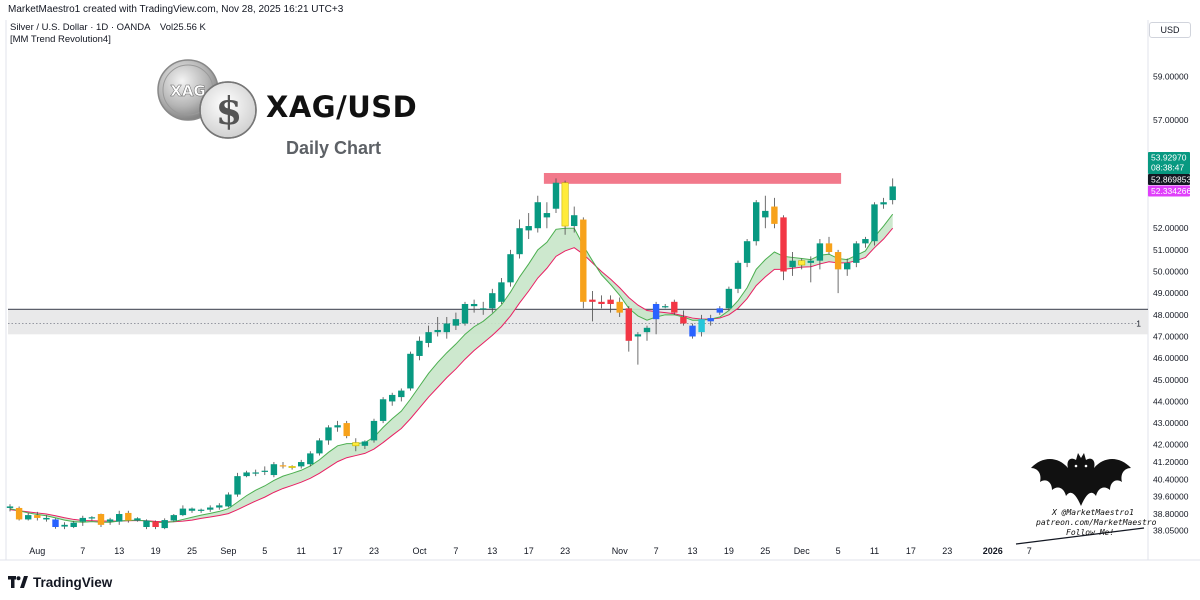 This screenshot has height=600, width=1200. I want to click on y-tick-label: 51.00000, so click(1171, 250).